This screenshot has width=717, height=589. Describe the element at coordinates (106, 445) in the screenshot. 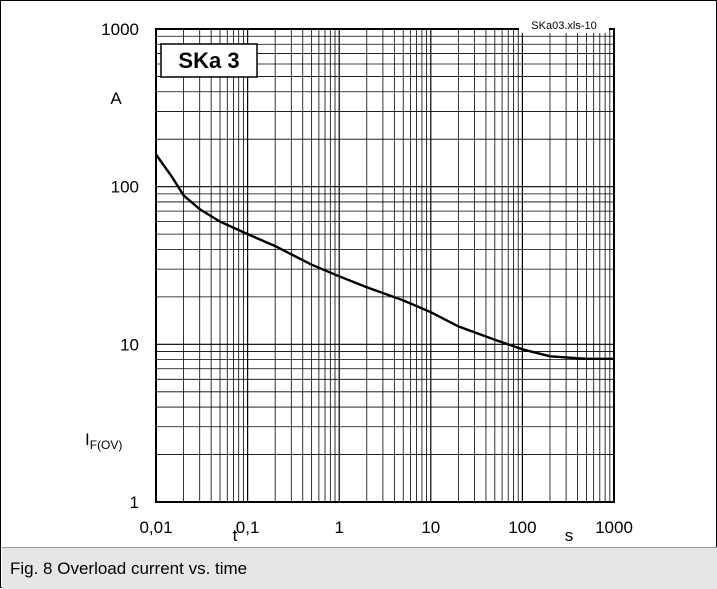

I see `y-axis-subscript: F(OV)` at that location.